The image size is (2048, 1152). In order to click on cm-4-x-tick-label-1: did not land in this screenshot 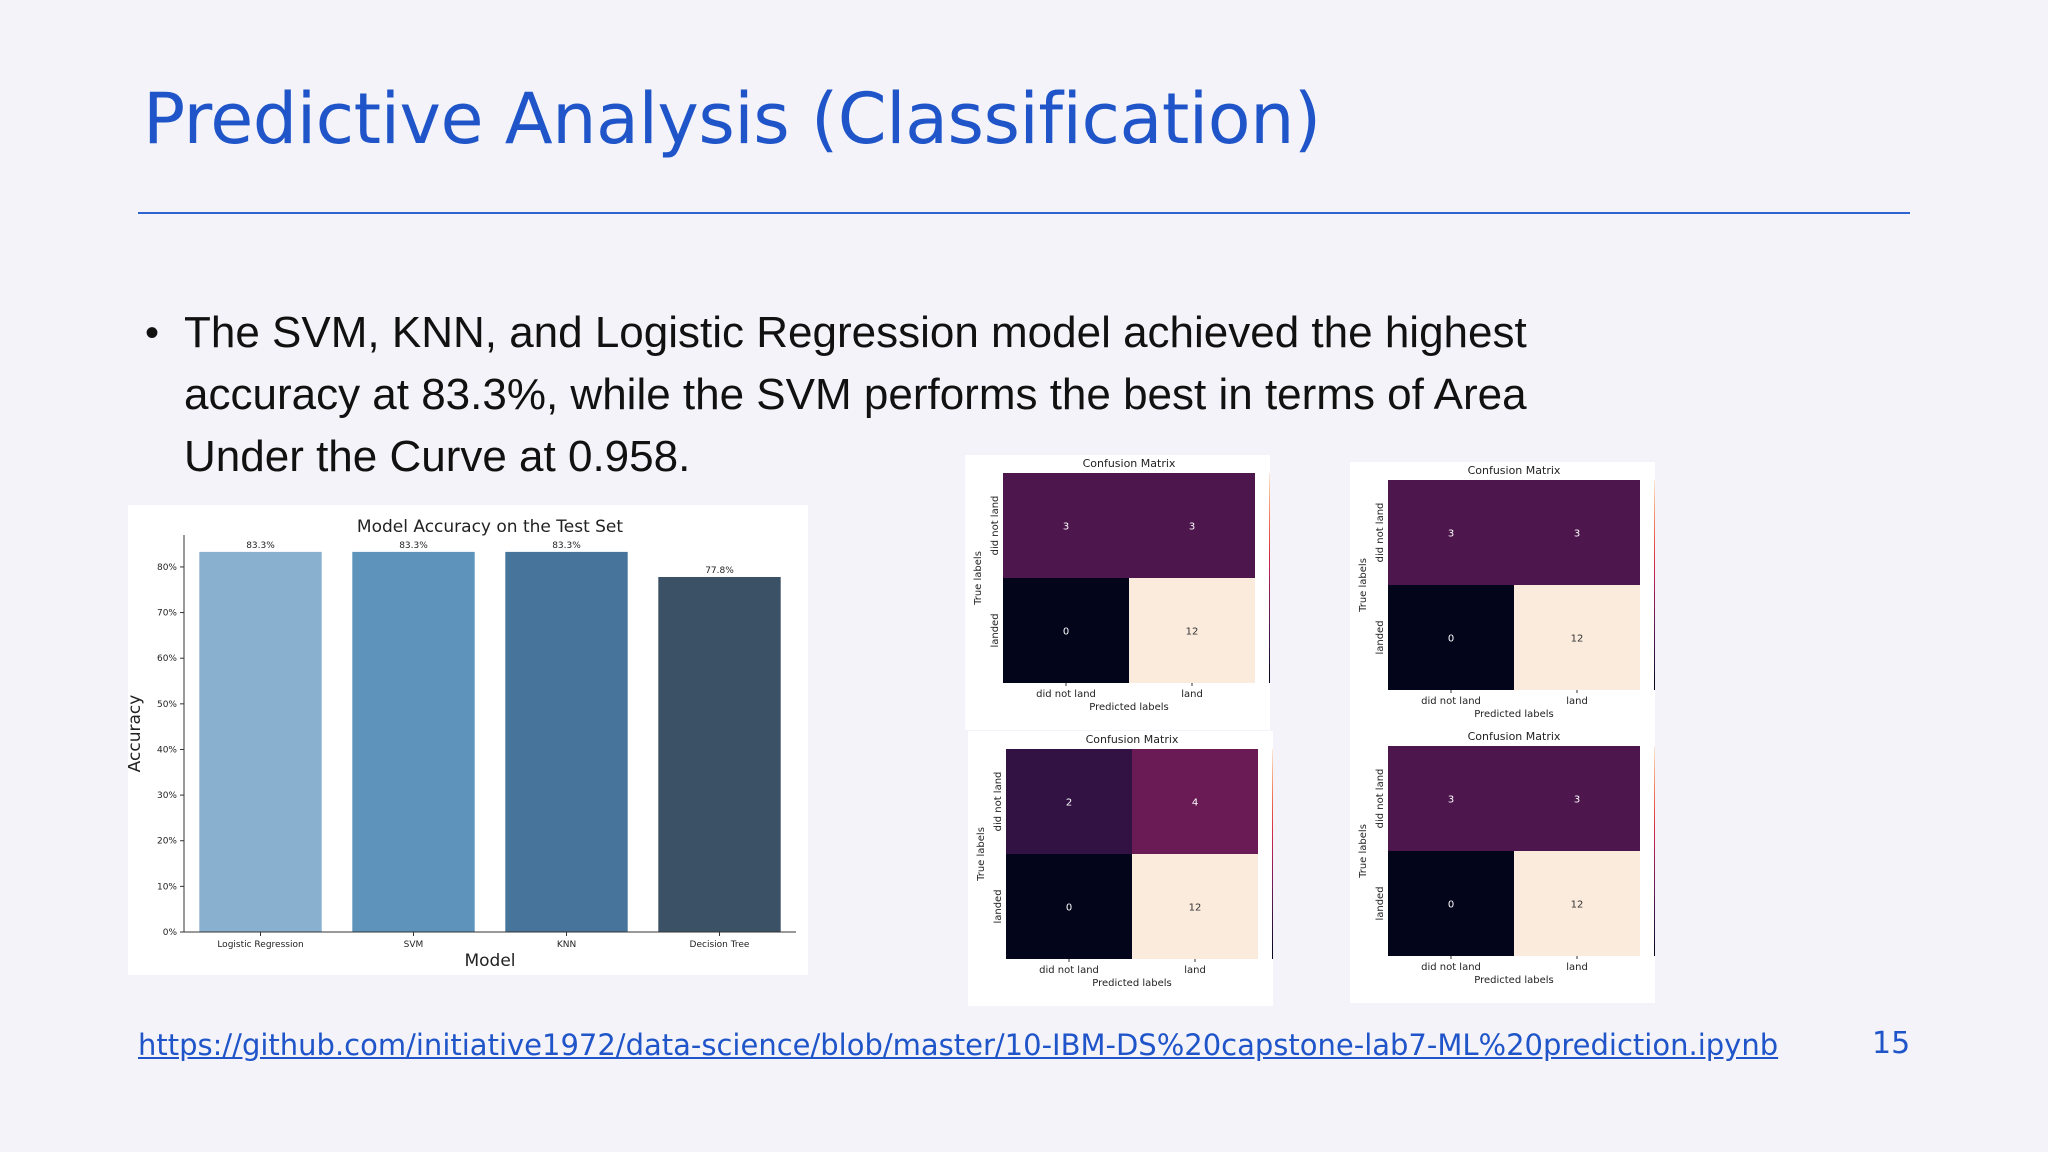, I will do `click(1451, 967)`.